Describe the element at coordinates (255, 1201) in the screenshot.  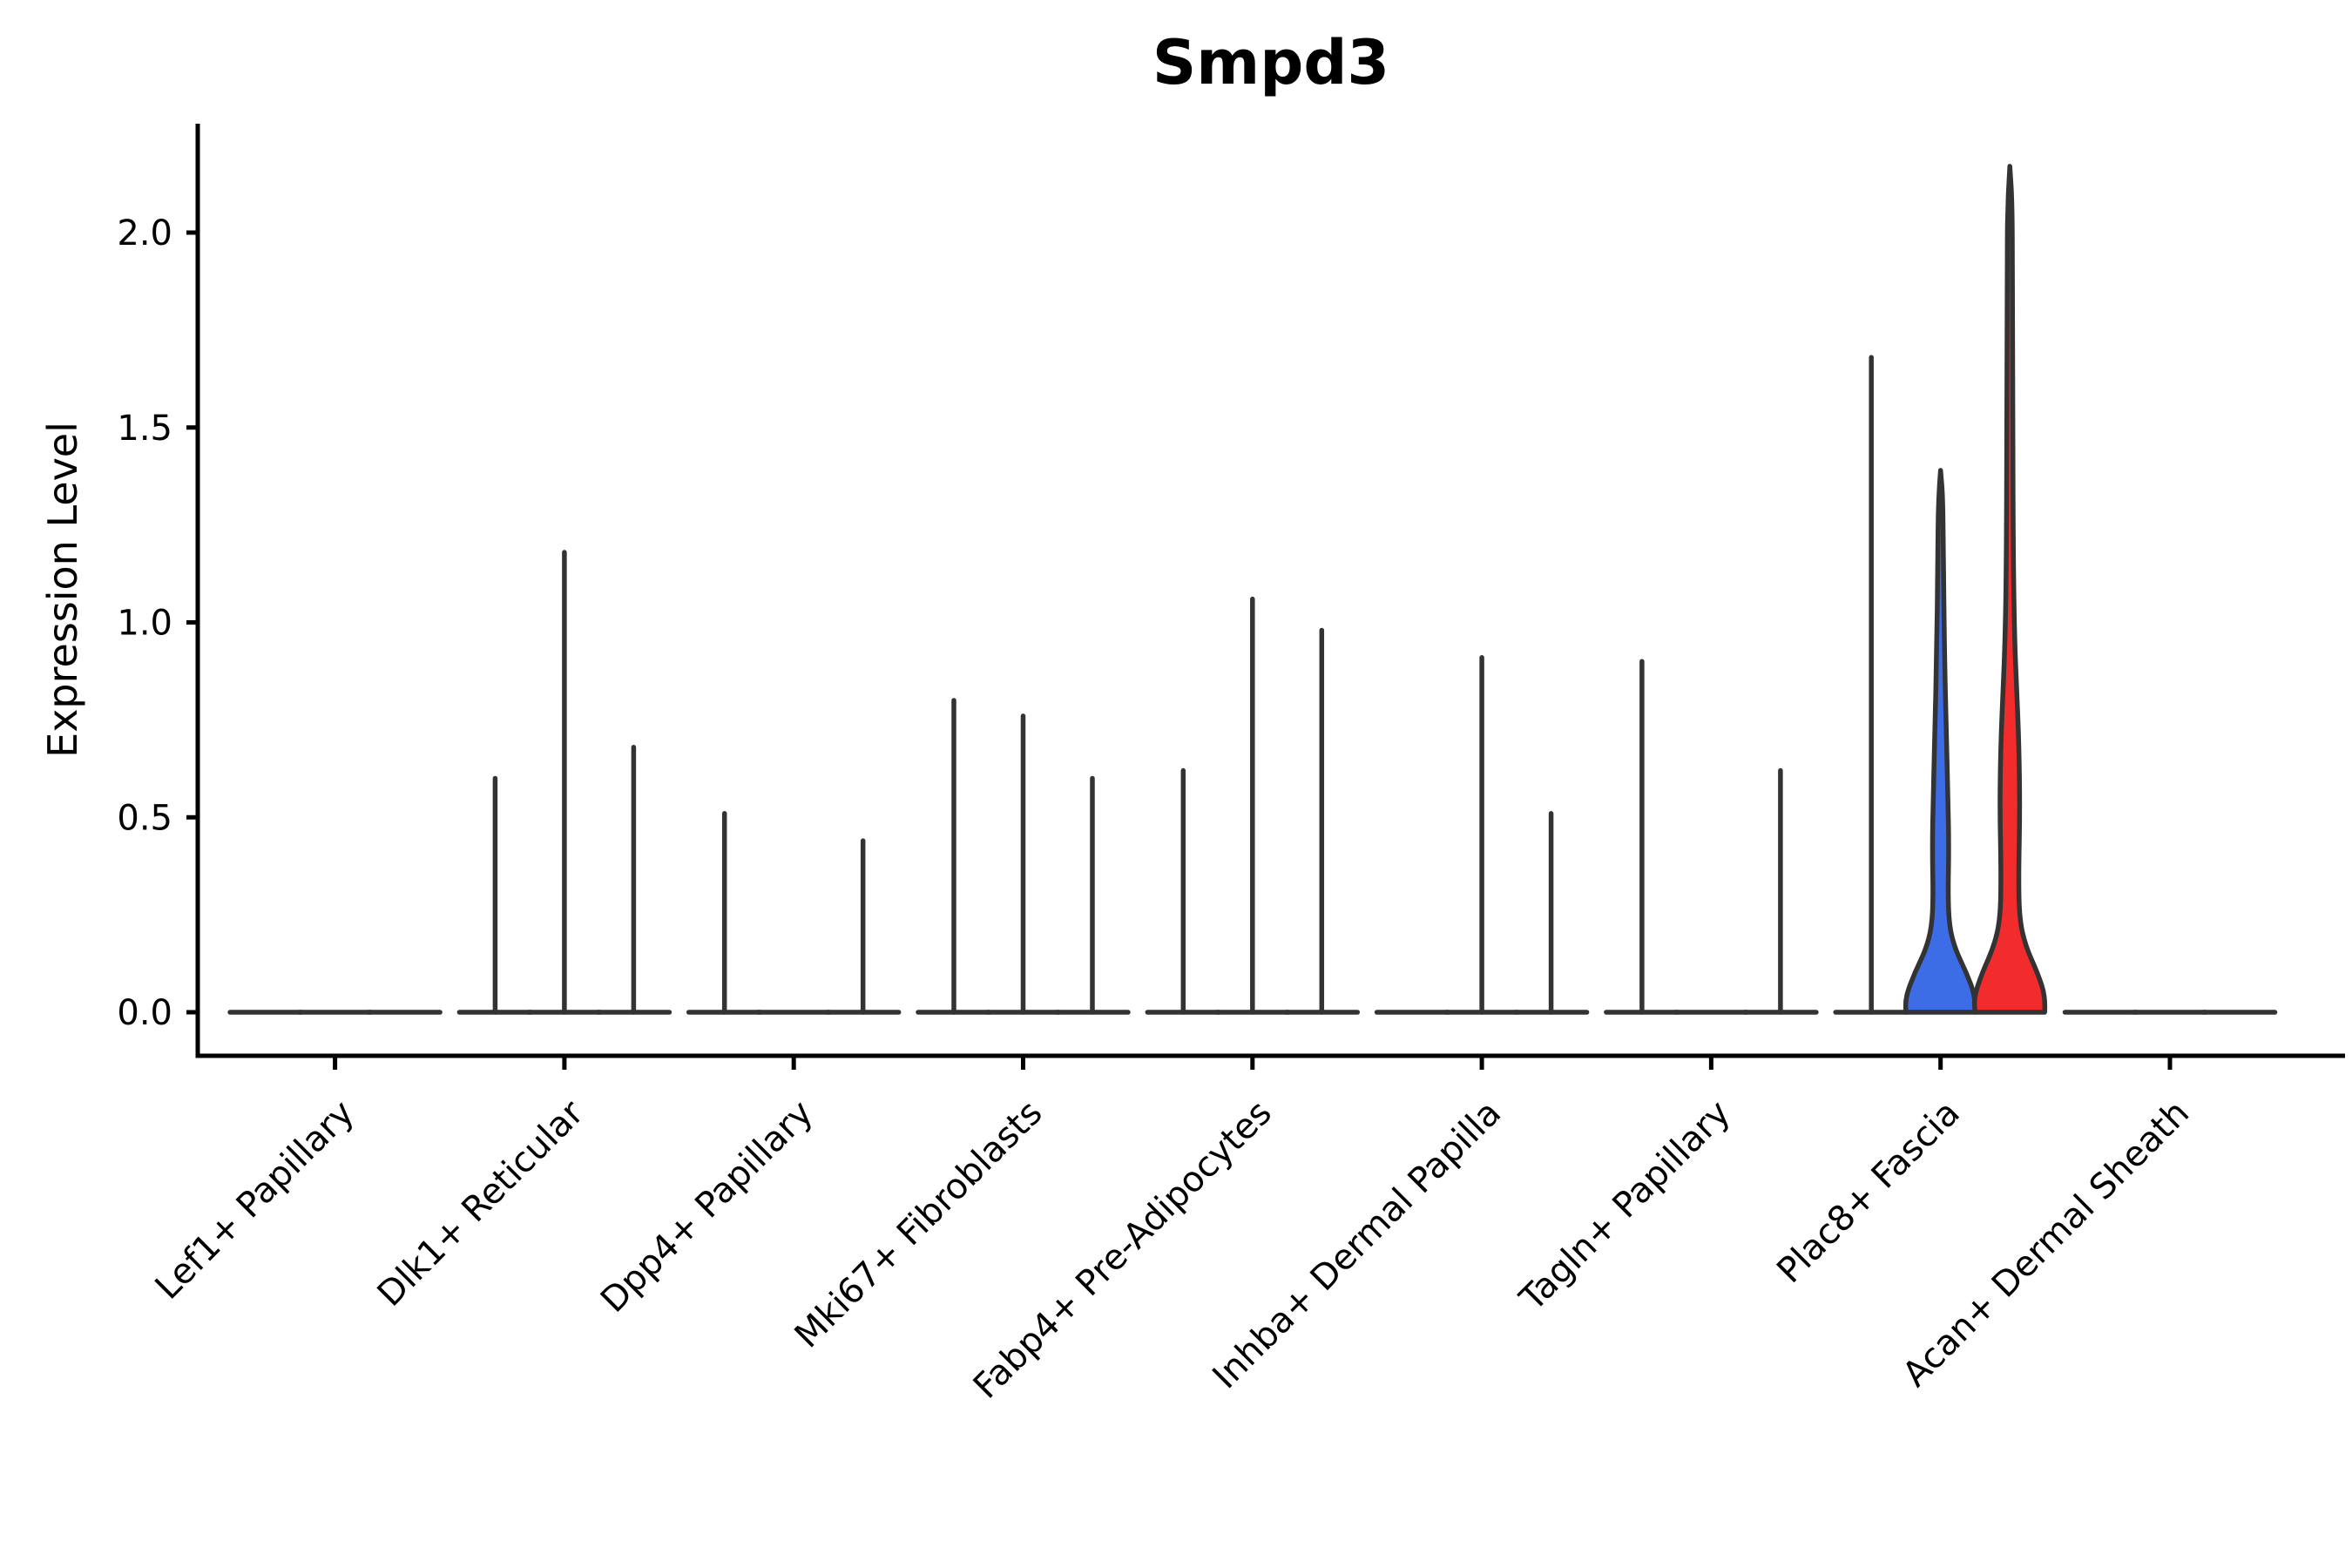
I see `x-tick-label-lef1-papillary: Lef1+ Papillary` at that location.